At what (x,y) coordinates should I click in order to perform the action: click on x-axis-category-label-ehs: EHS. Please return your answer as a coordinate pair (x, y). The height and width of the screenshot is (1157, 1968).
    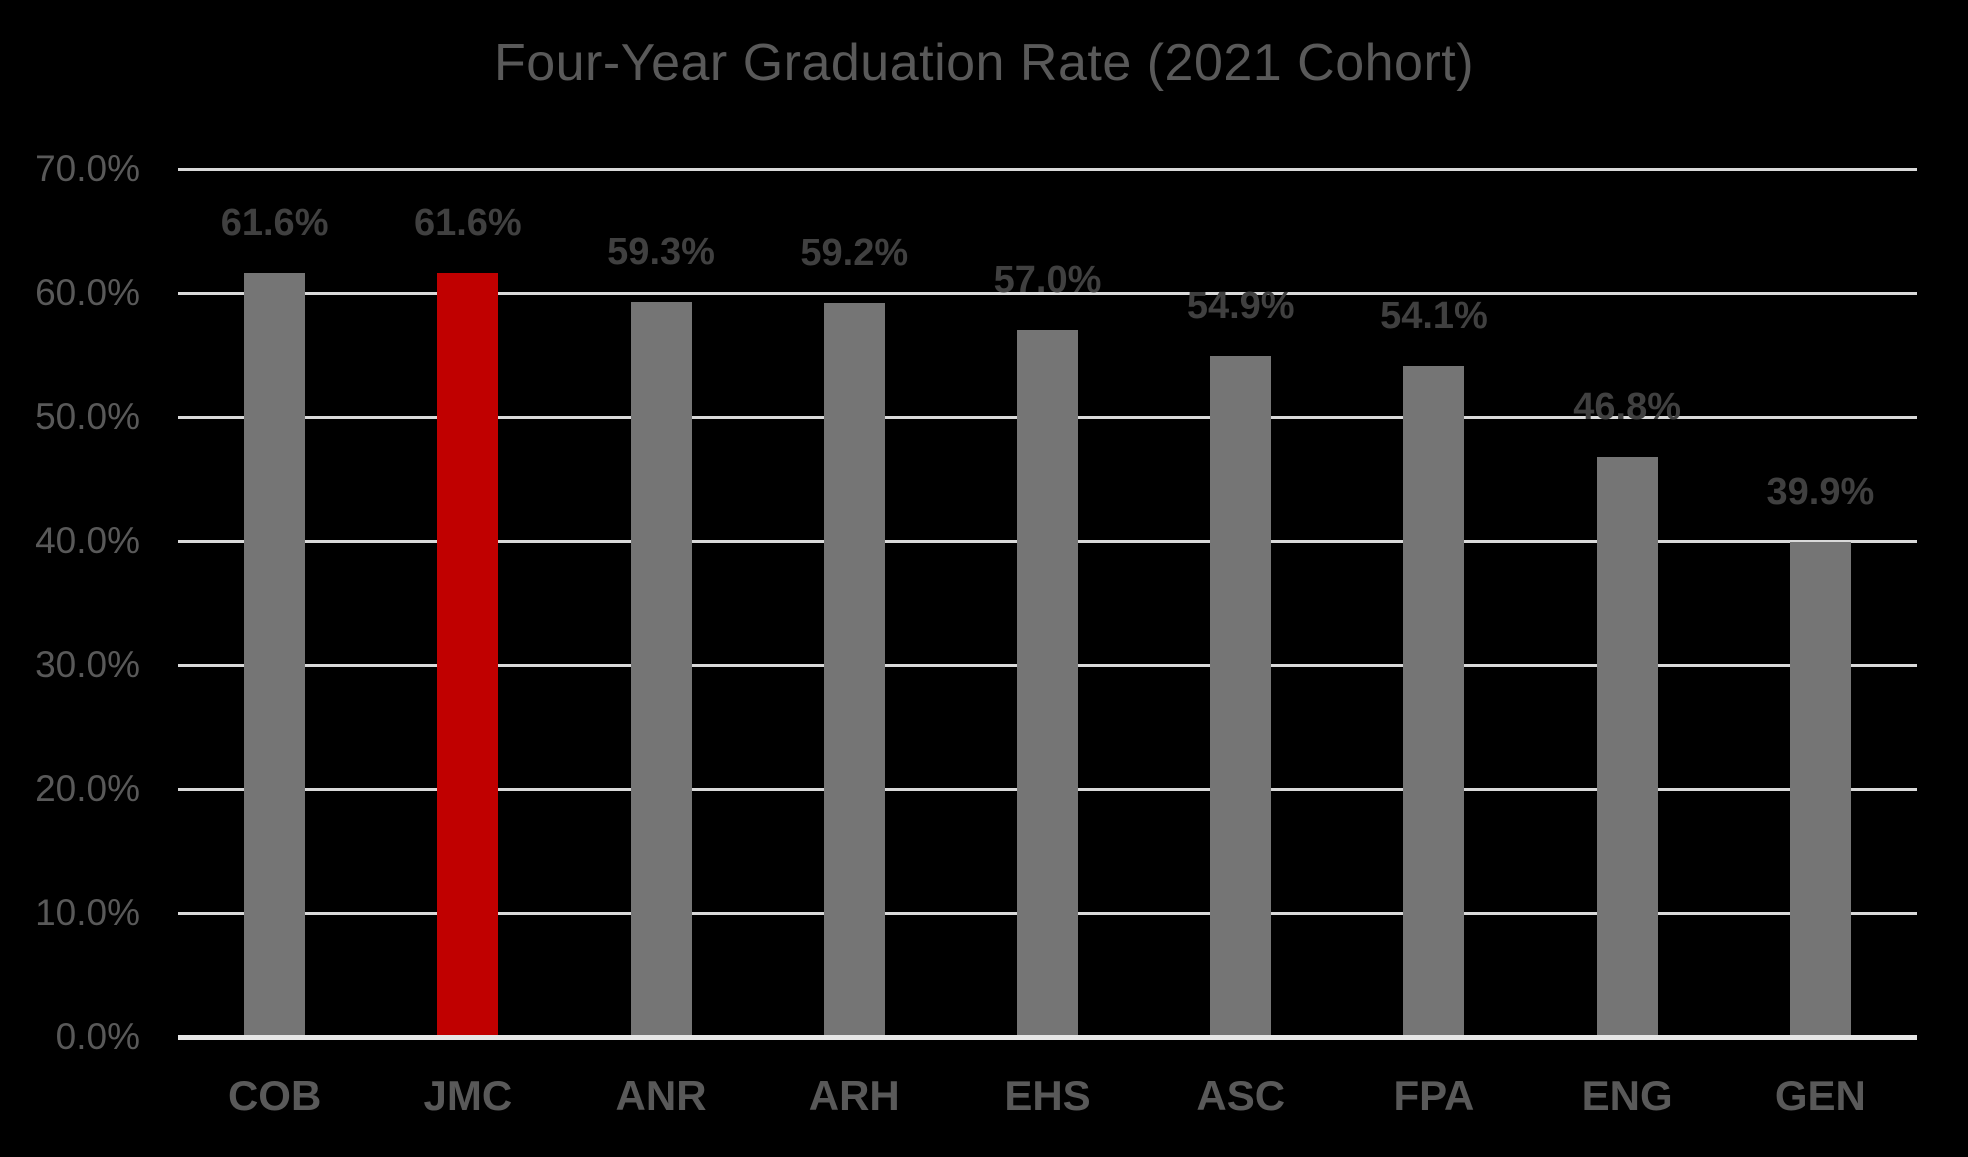
    Looking at the image, I should click on (1047, 1095).